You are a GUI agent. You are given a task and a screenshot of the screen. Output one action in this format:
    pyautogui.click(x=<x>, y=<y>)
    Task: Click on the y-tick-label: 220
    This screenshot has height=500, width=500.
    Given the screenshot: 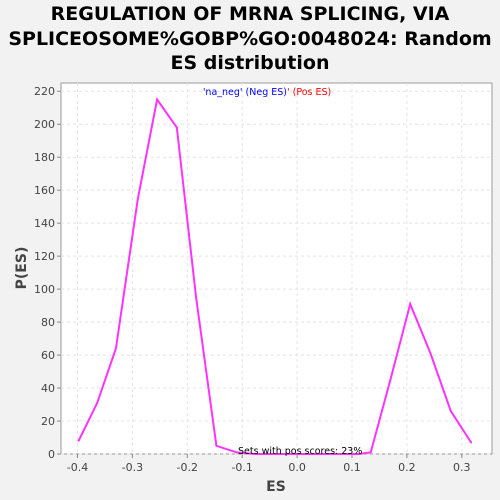 What is the action you would take?
    pyautogui.click(x=44, y=91)
    